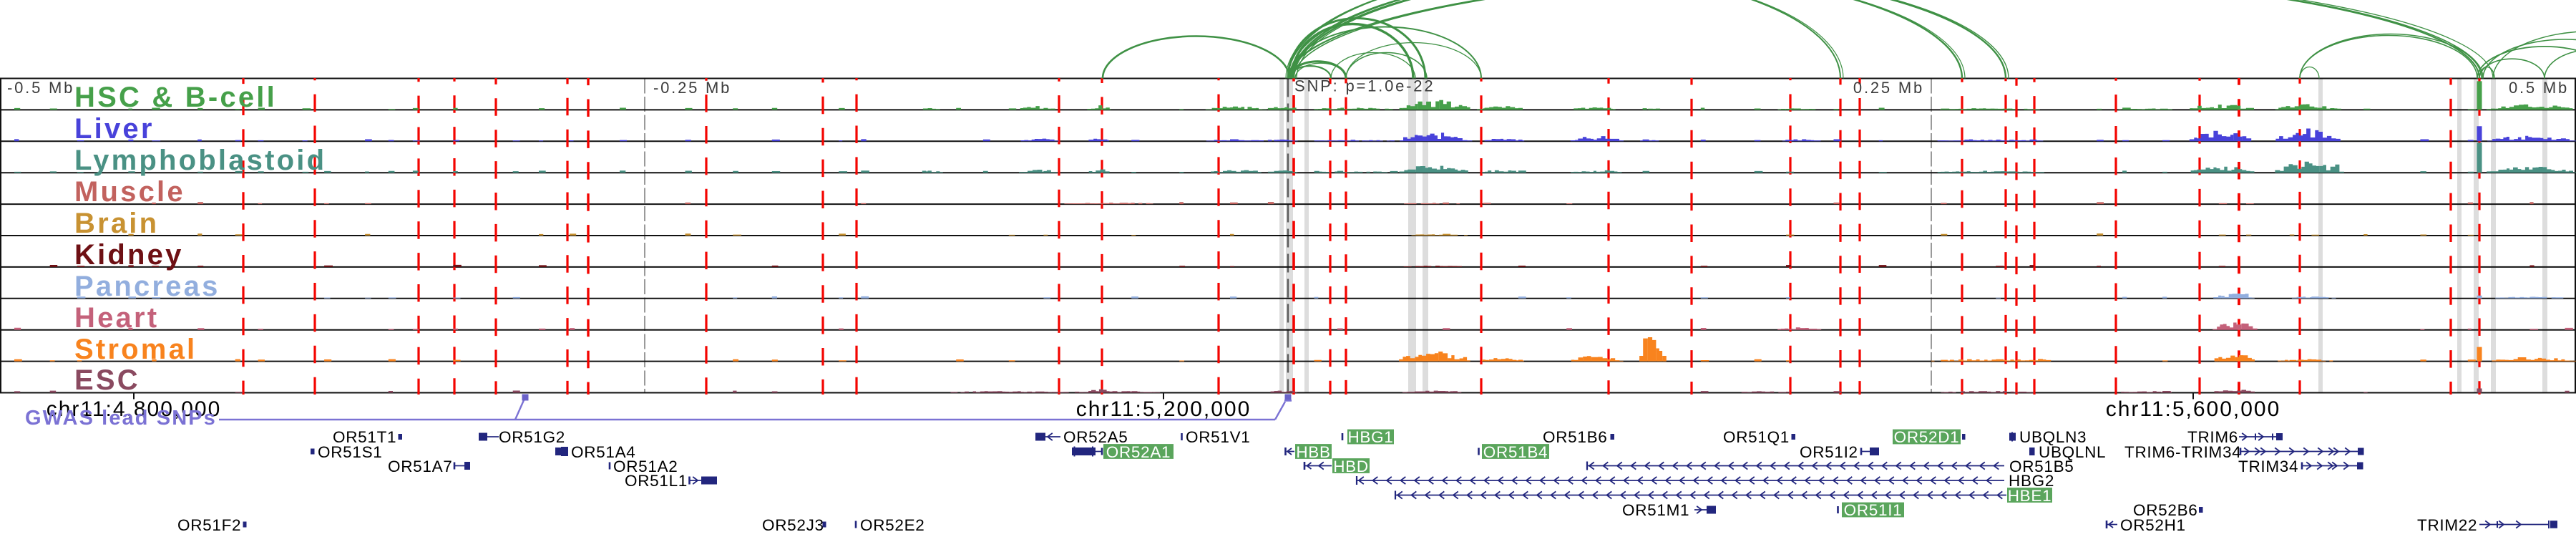 Image resolution: width=2576 pixels, height=537 pixels. Describe the element at coordinates (2268, 466) in the screenshot. I see `svg-text: TRIM34` at that location.